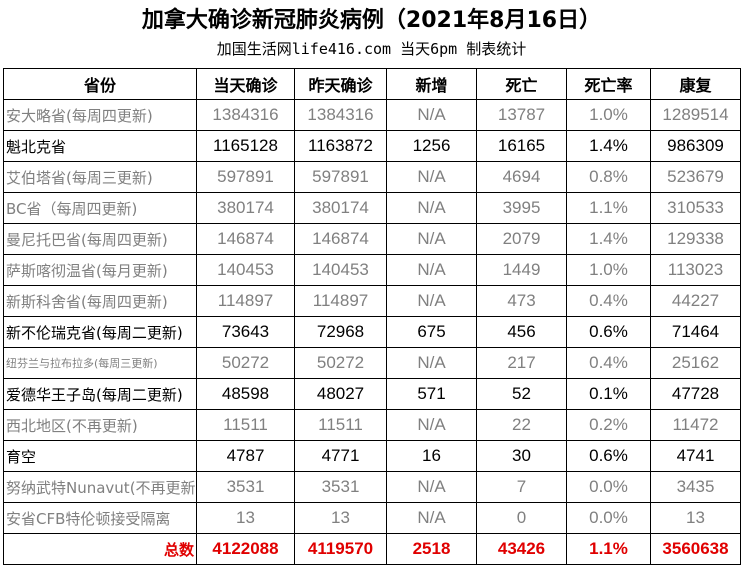 The image size is (743, 572). I want to click on province-cell: 萨斯喀彻温省(每月更新), so click(100, 270).